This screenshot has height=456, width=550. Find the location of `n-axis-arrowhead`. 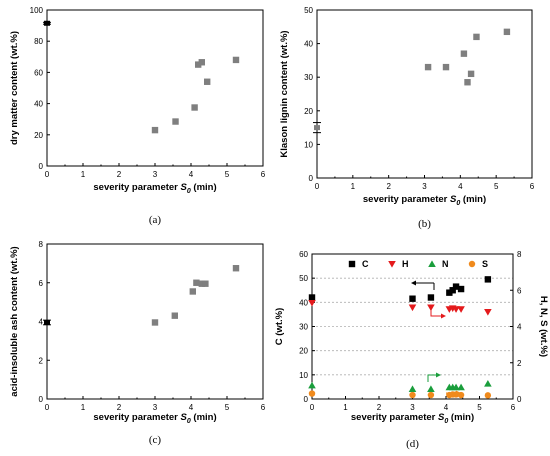

n-axis-arrowhead is located at coordinates (438, 375).